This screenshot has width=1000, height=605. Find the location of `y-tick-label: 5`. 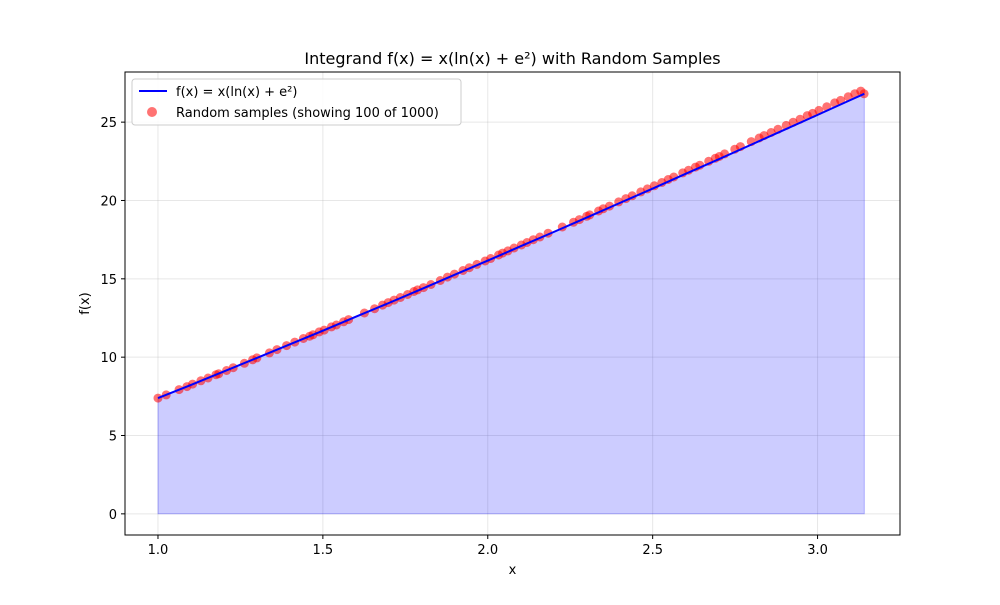

y-tick-label: 5 is located at coordinates (113, 437).